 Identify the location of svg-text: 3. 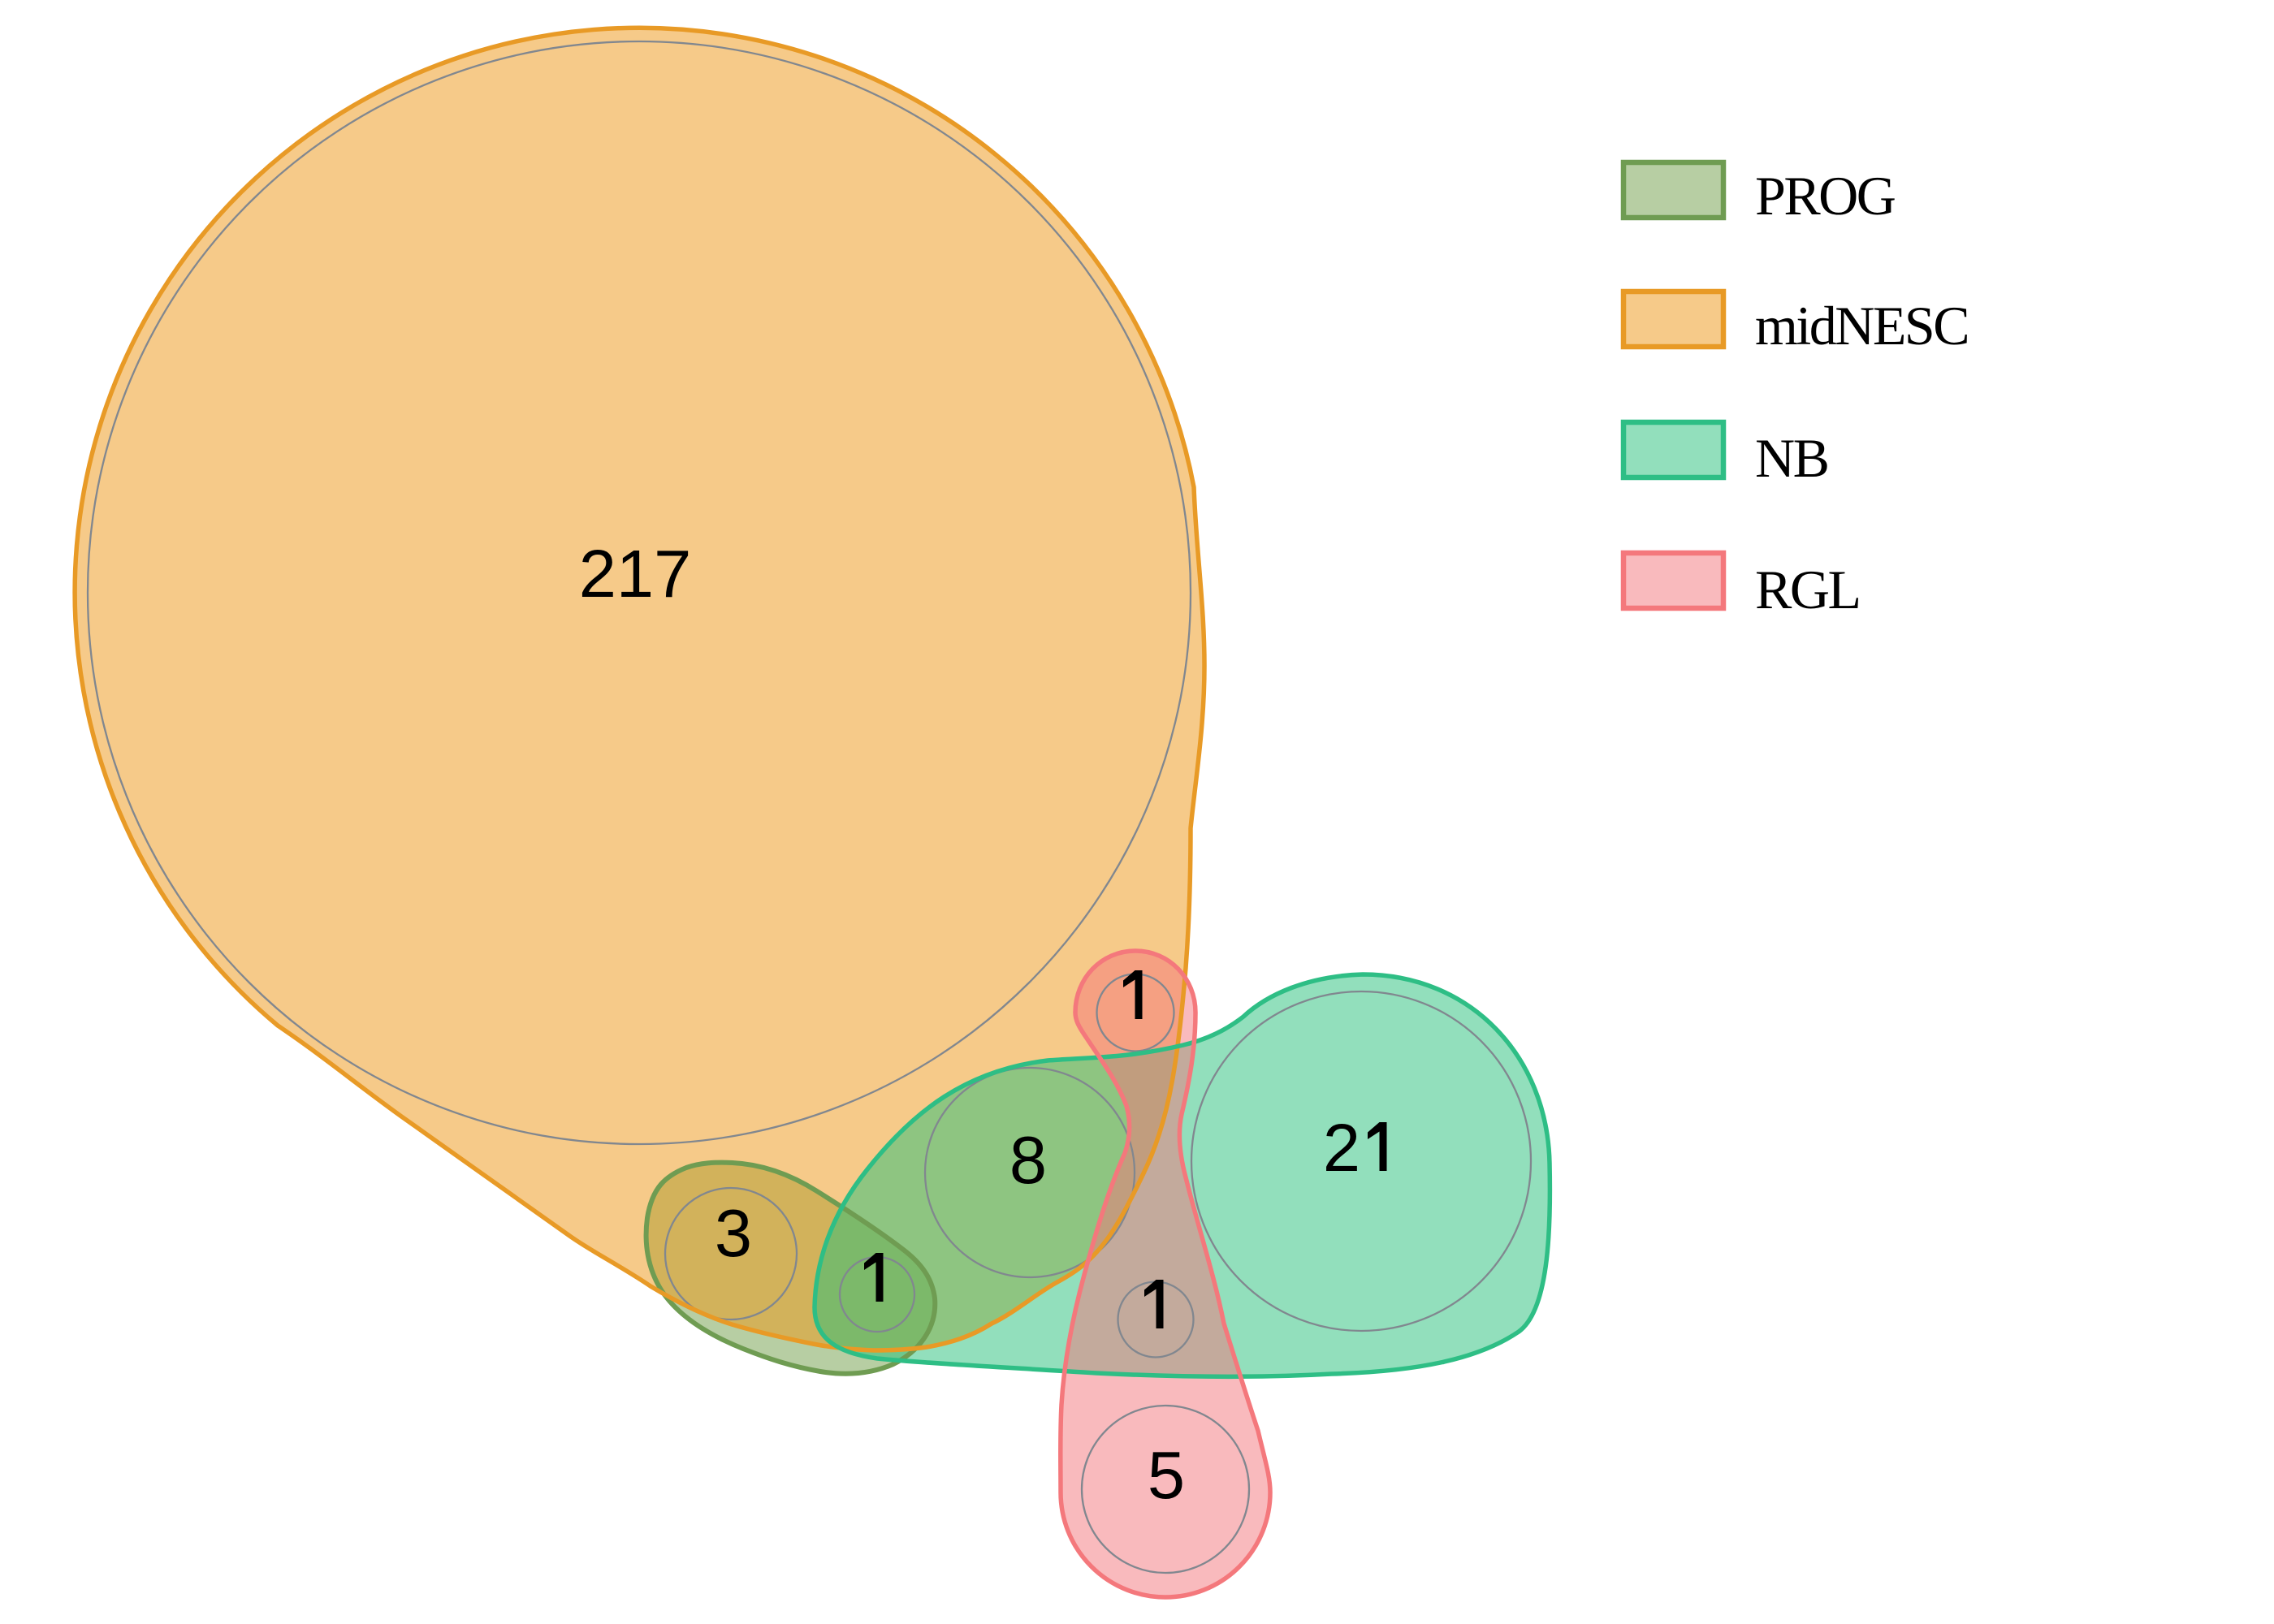
(733, 1233).